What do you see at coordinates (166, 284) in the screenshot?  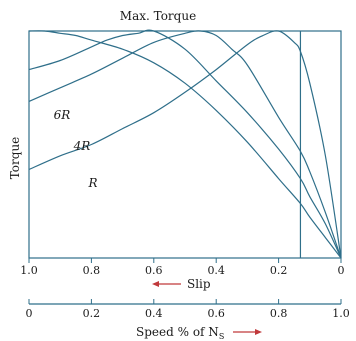 I see `slip-direction-arrow` at bounding box center [166, 284].